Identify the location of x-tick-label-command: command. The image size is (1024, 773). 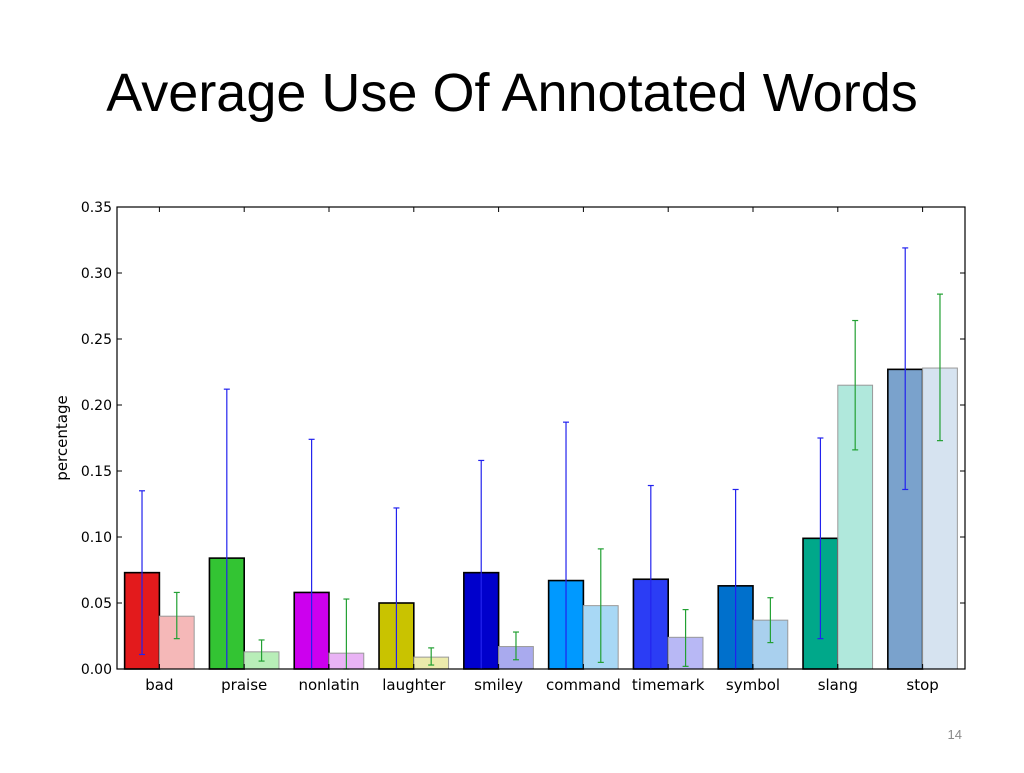
(583, 685).